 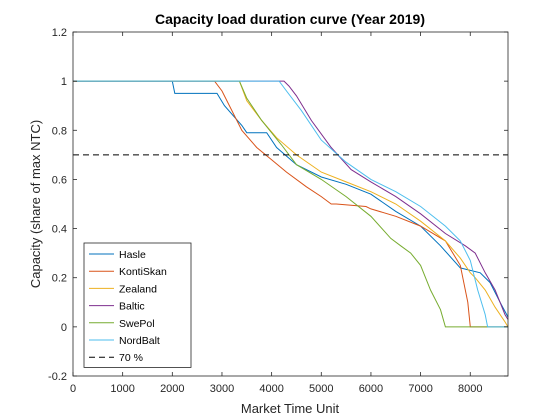 What do you see at coordinates (470, 389) in the screenshot?
I see `x-tick-label-8: 8000` at bounding box center [470, 389].